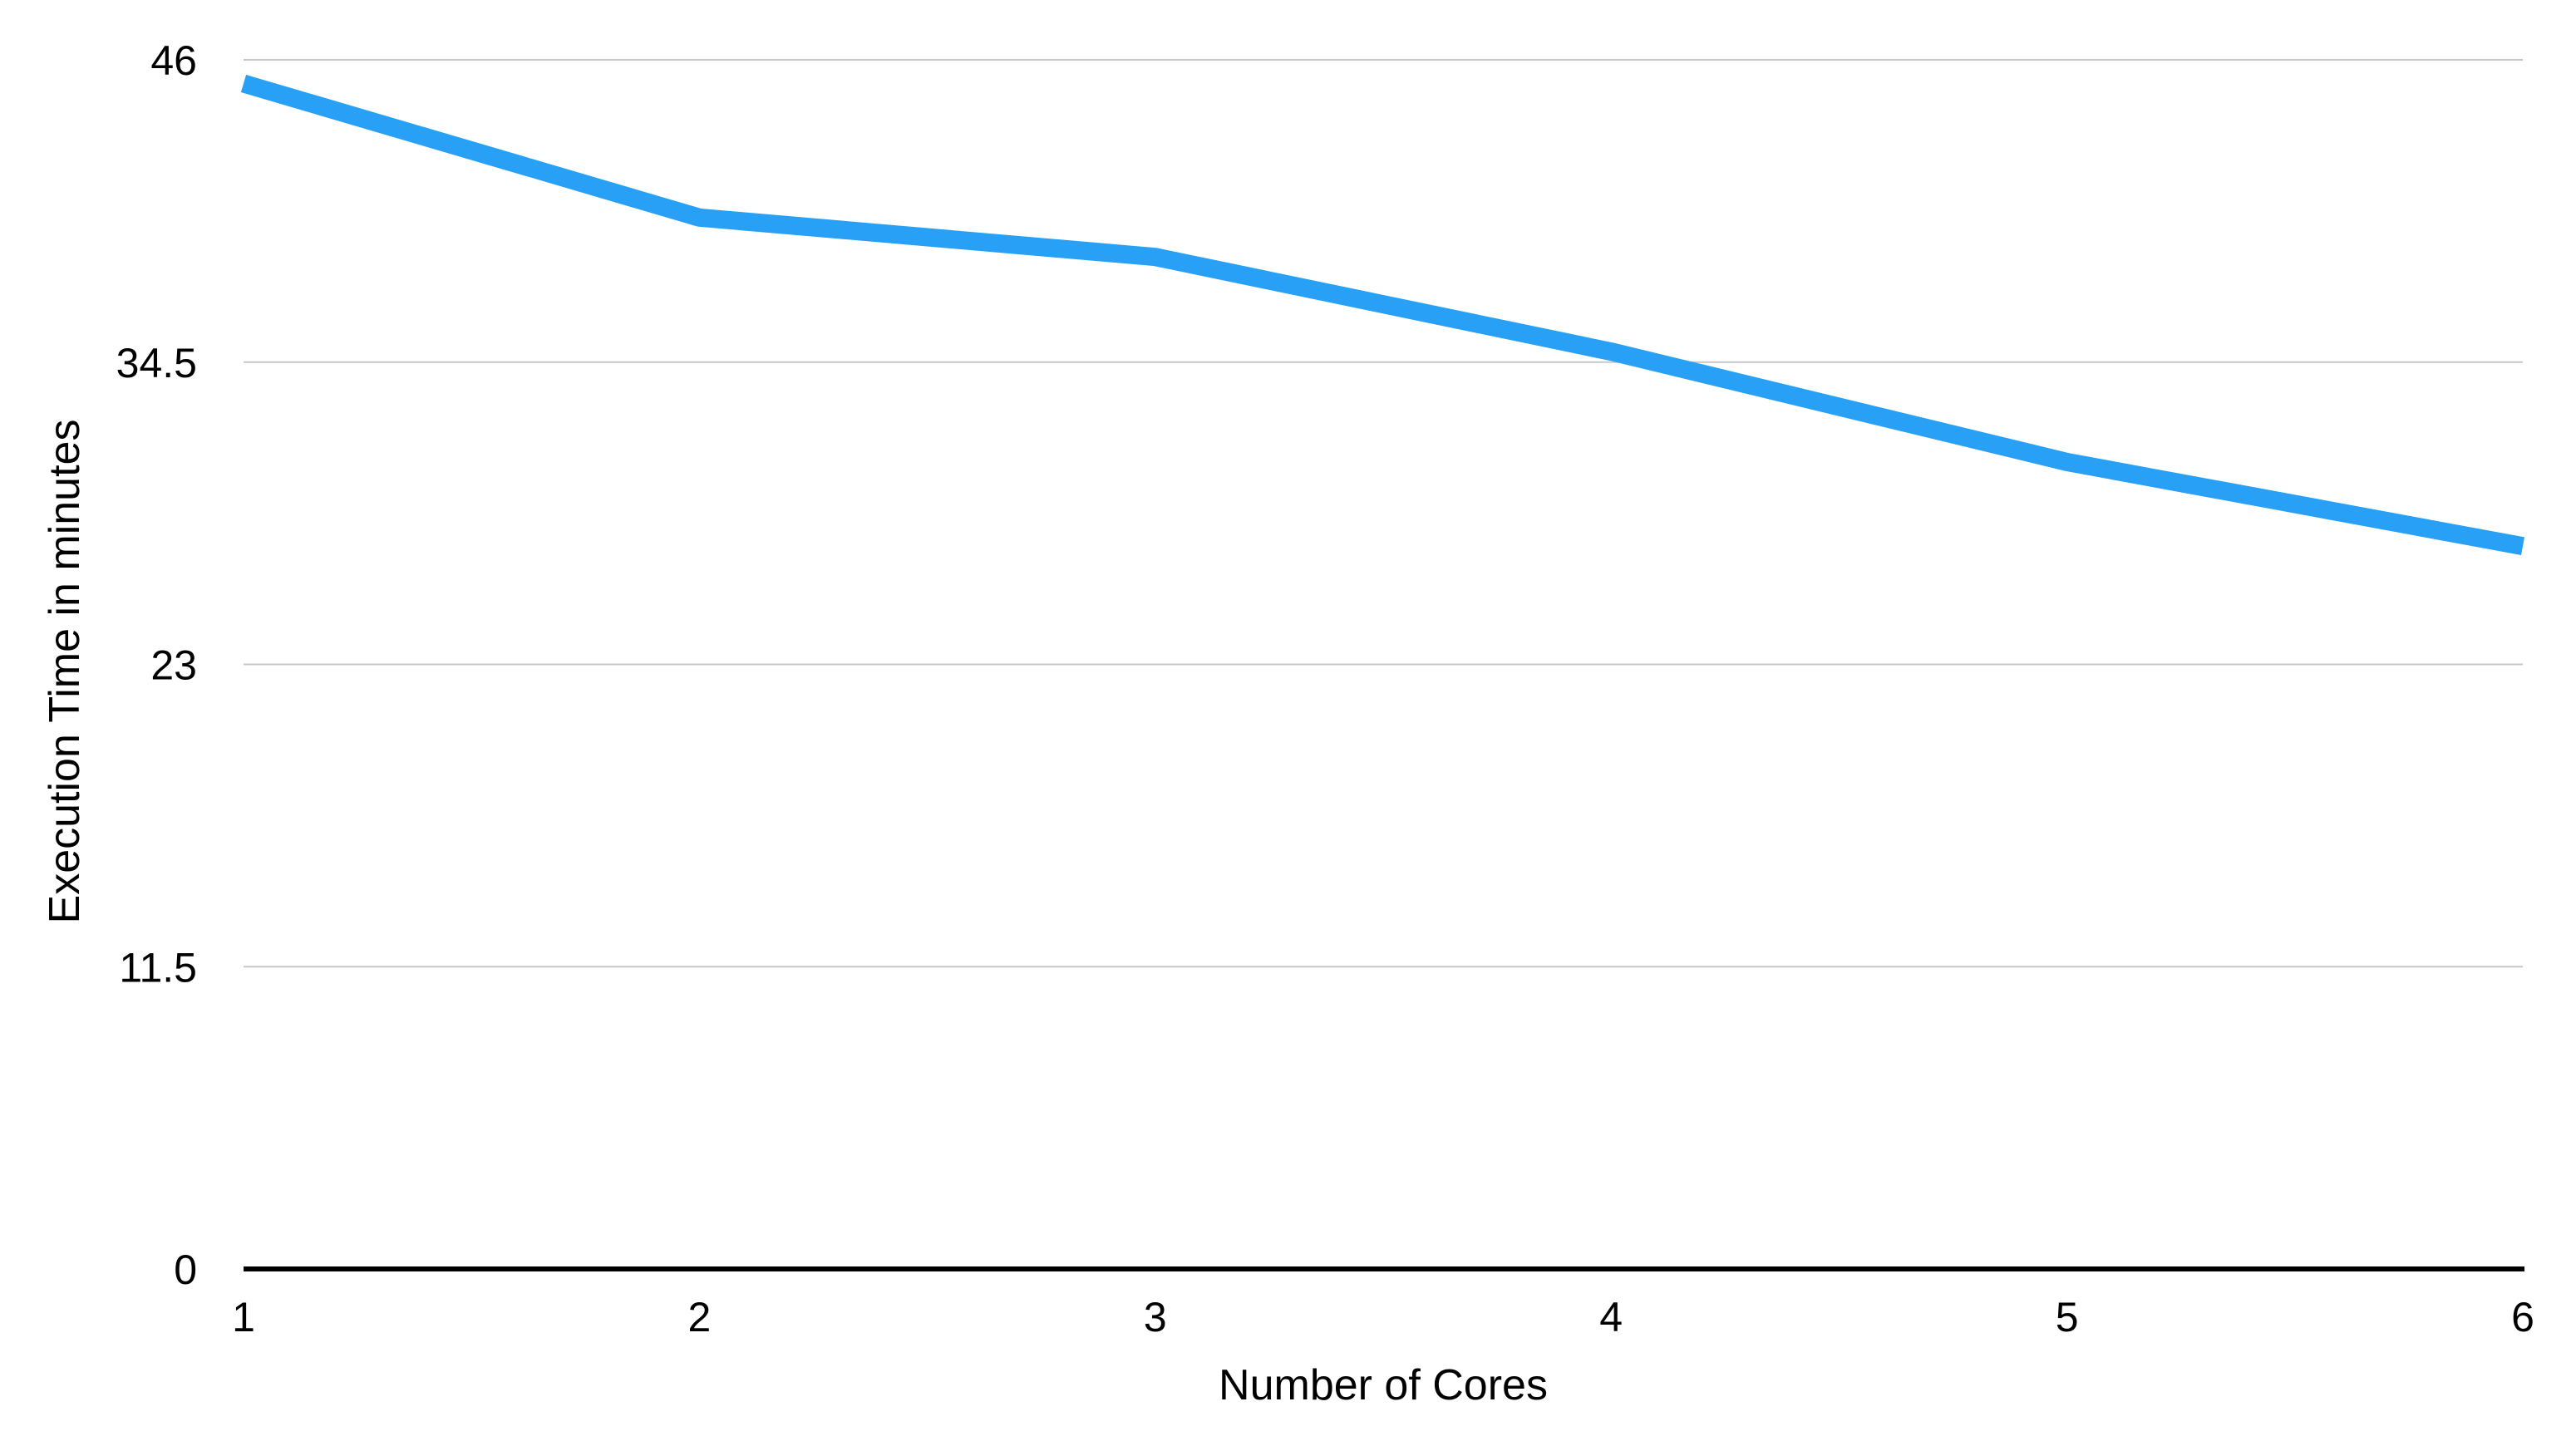 The height and width of the screenshot is (1436, 2576). What do you see at coordinates (1611, 1317) in the screenshot?
I see `x-tick-label-4: 4` at bounding box center [1611, 1317].